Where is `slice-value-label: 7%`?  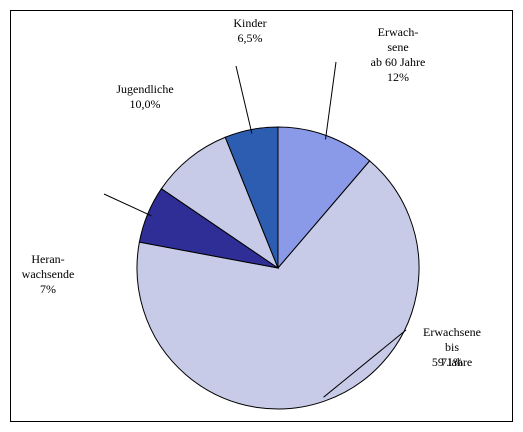
slice-value-label: 7% is located at coordinates (48, 289).